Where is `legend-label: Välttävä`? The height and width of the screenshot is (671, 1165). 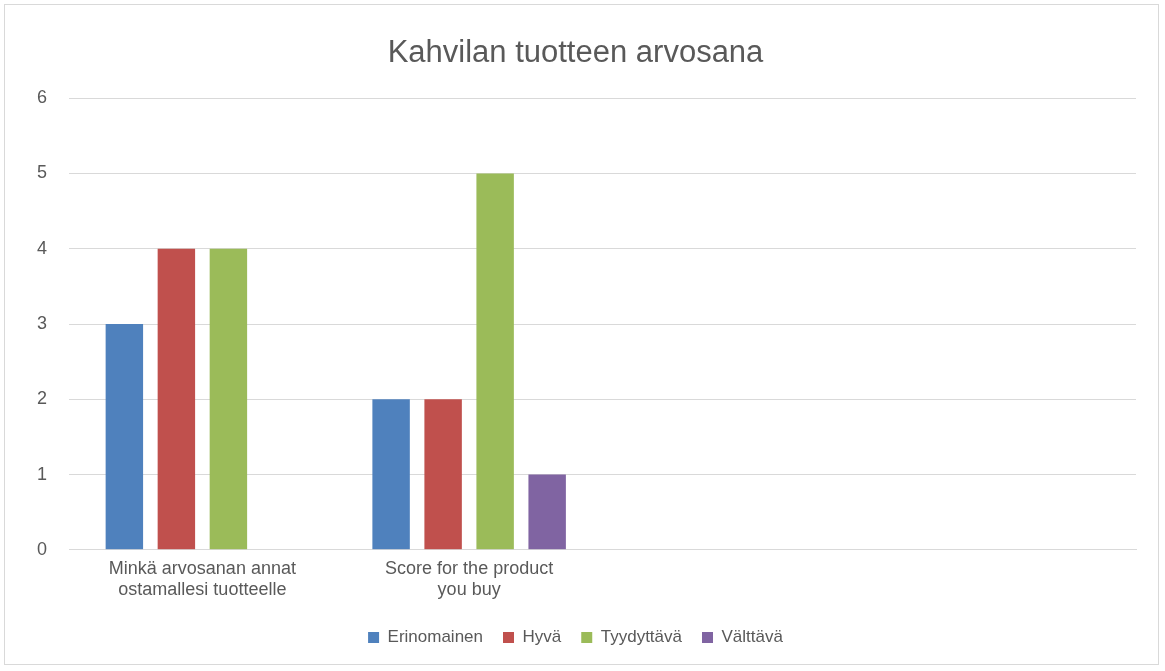 legend-label: Välttävä is located at coordinates (752, 637).